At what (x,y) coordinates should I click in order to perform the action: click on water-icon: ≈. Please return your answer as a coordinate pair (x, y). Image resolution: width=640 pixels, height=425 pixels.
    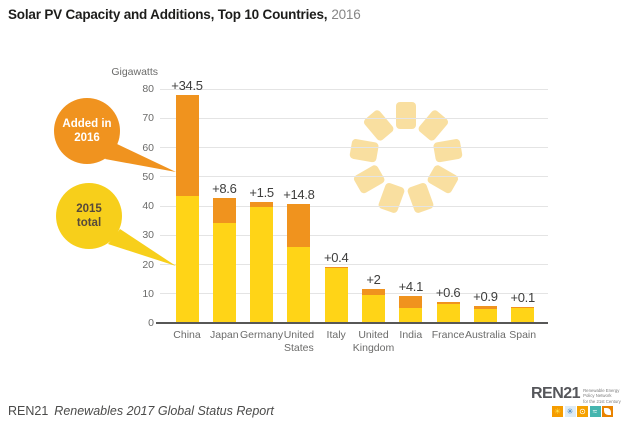
    Looking at the image, I should click on (595, 412).